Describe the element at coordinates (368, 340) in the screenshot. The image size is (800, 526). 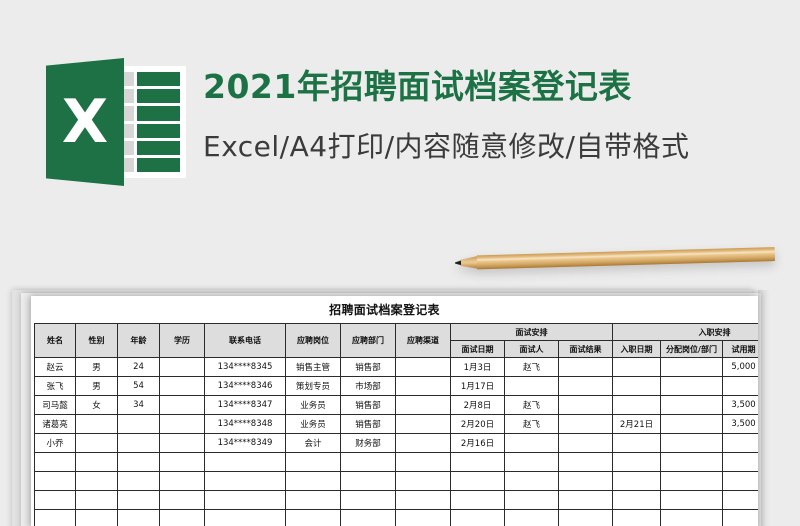
I see `col-header-applied-dept: 应聘部门` at that location.